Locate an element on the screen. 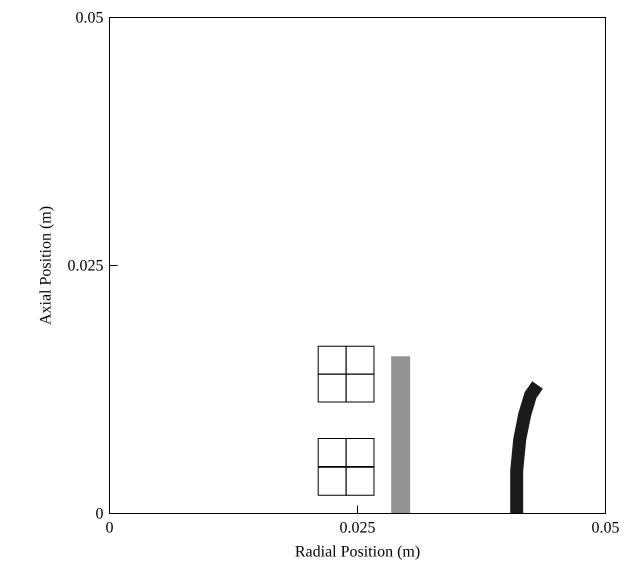  x-tick-label: 0.025 is located at coordinates (358, 528).